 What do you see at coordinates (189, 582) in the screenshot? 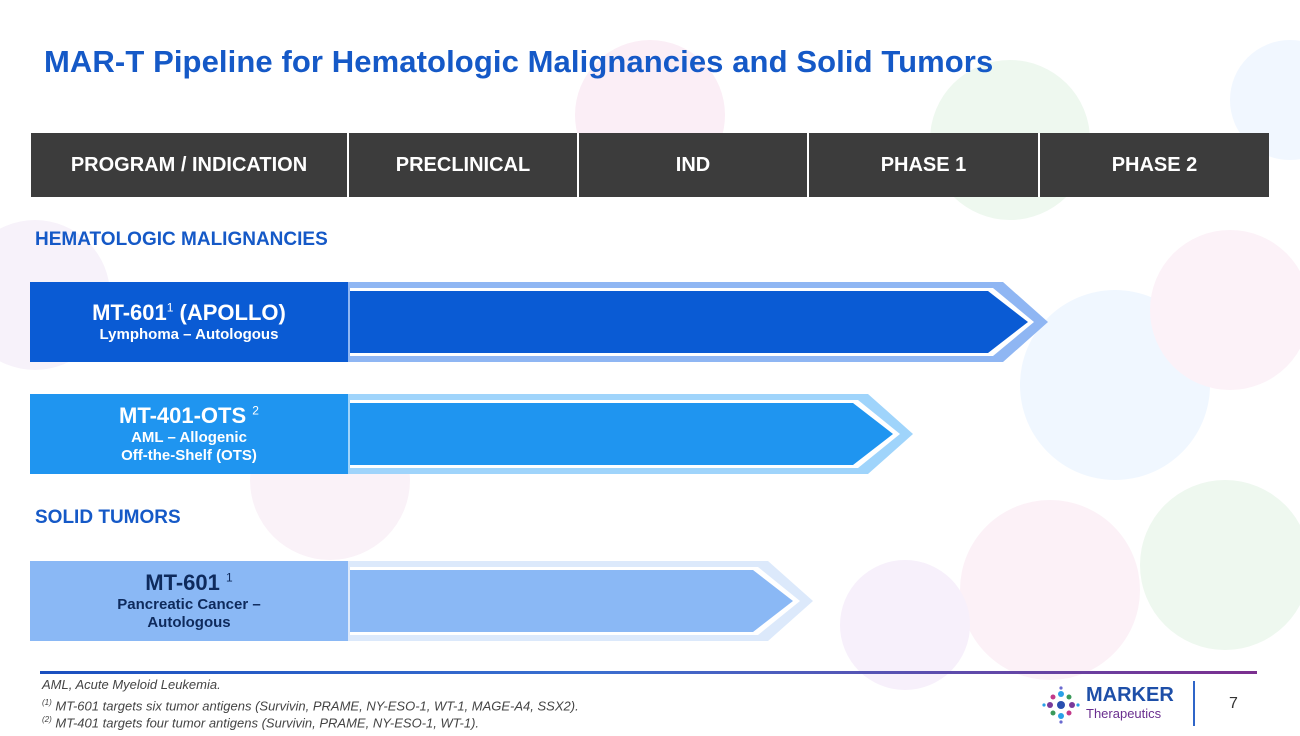
I see `program-name: MT-601 1` at bounding box center [189, 582].